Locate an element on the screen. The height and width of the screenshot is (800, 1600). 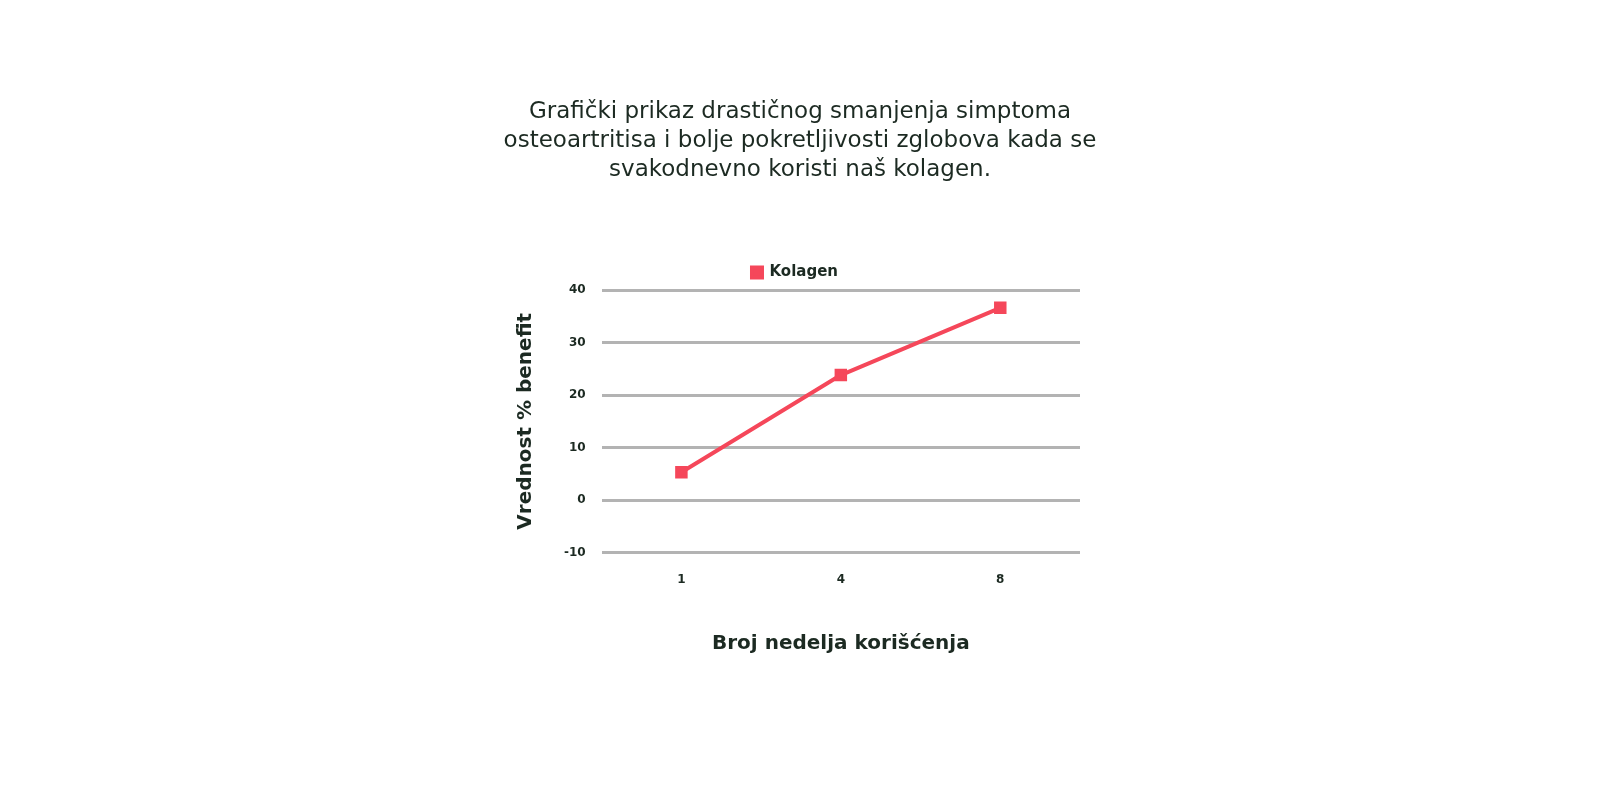
y-tick-label: 20 is located at coordinates (577, 394).